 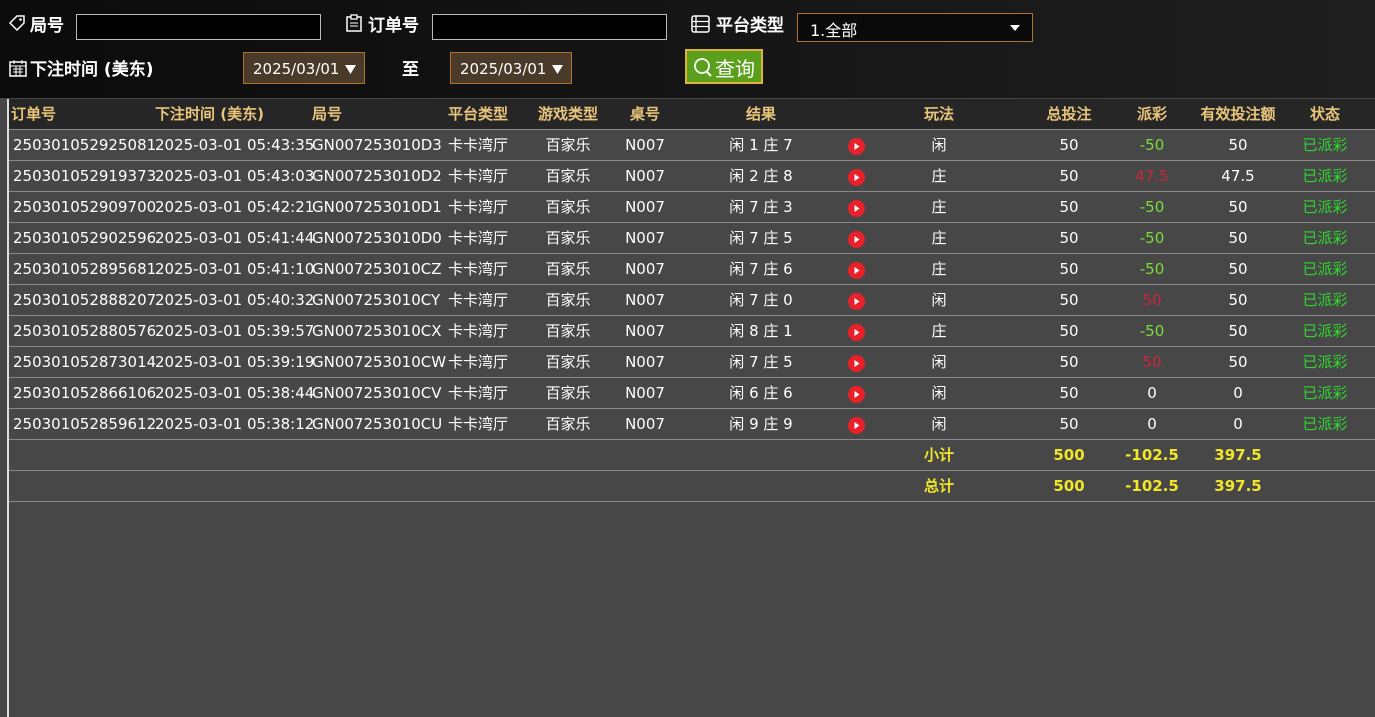 I want to click on order-input, so click(x=549, y=27).